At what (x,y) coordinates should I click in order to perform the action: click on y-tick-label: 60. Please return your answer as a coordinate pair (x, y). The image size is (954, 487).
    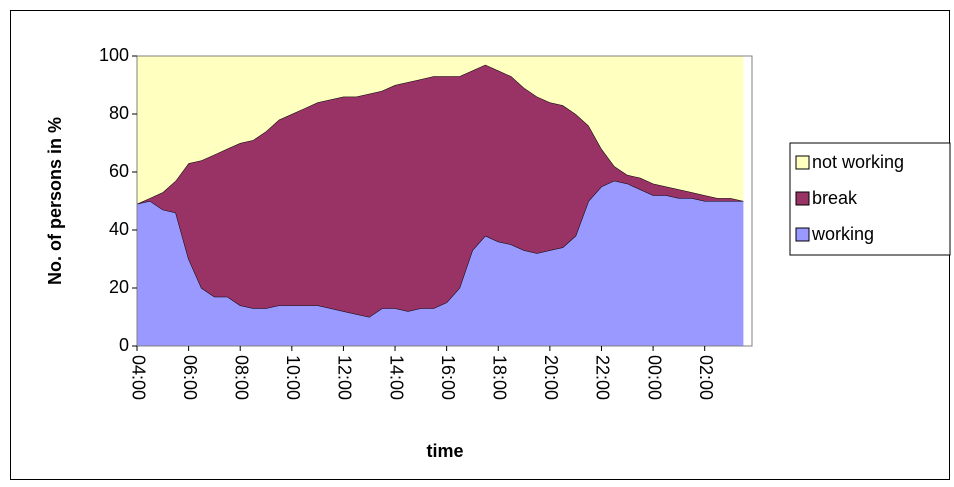
    Looking at the image, I should click on (119, 171).